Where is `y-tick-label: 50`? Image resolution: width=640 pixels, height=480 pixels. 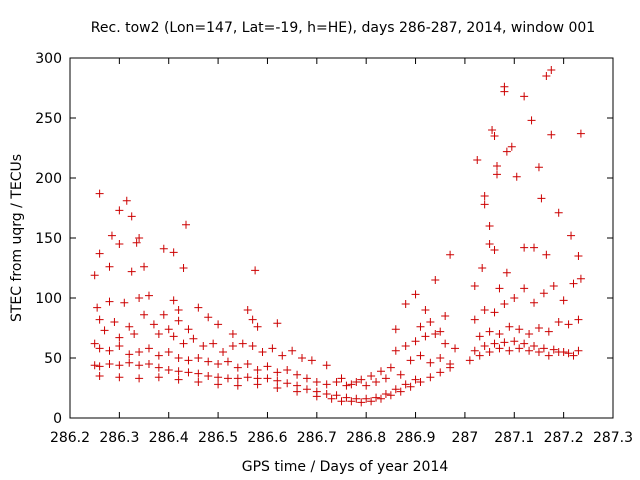 y-tick-label: 50 is located at coordinates (53, 359).